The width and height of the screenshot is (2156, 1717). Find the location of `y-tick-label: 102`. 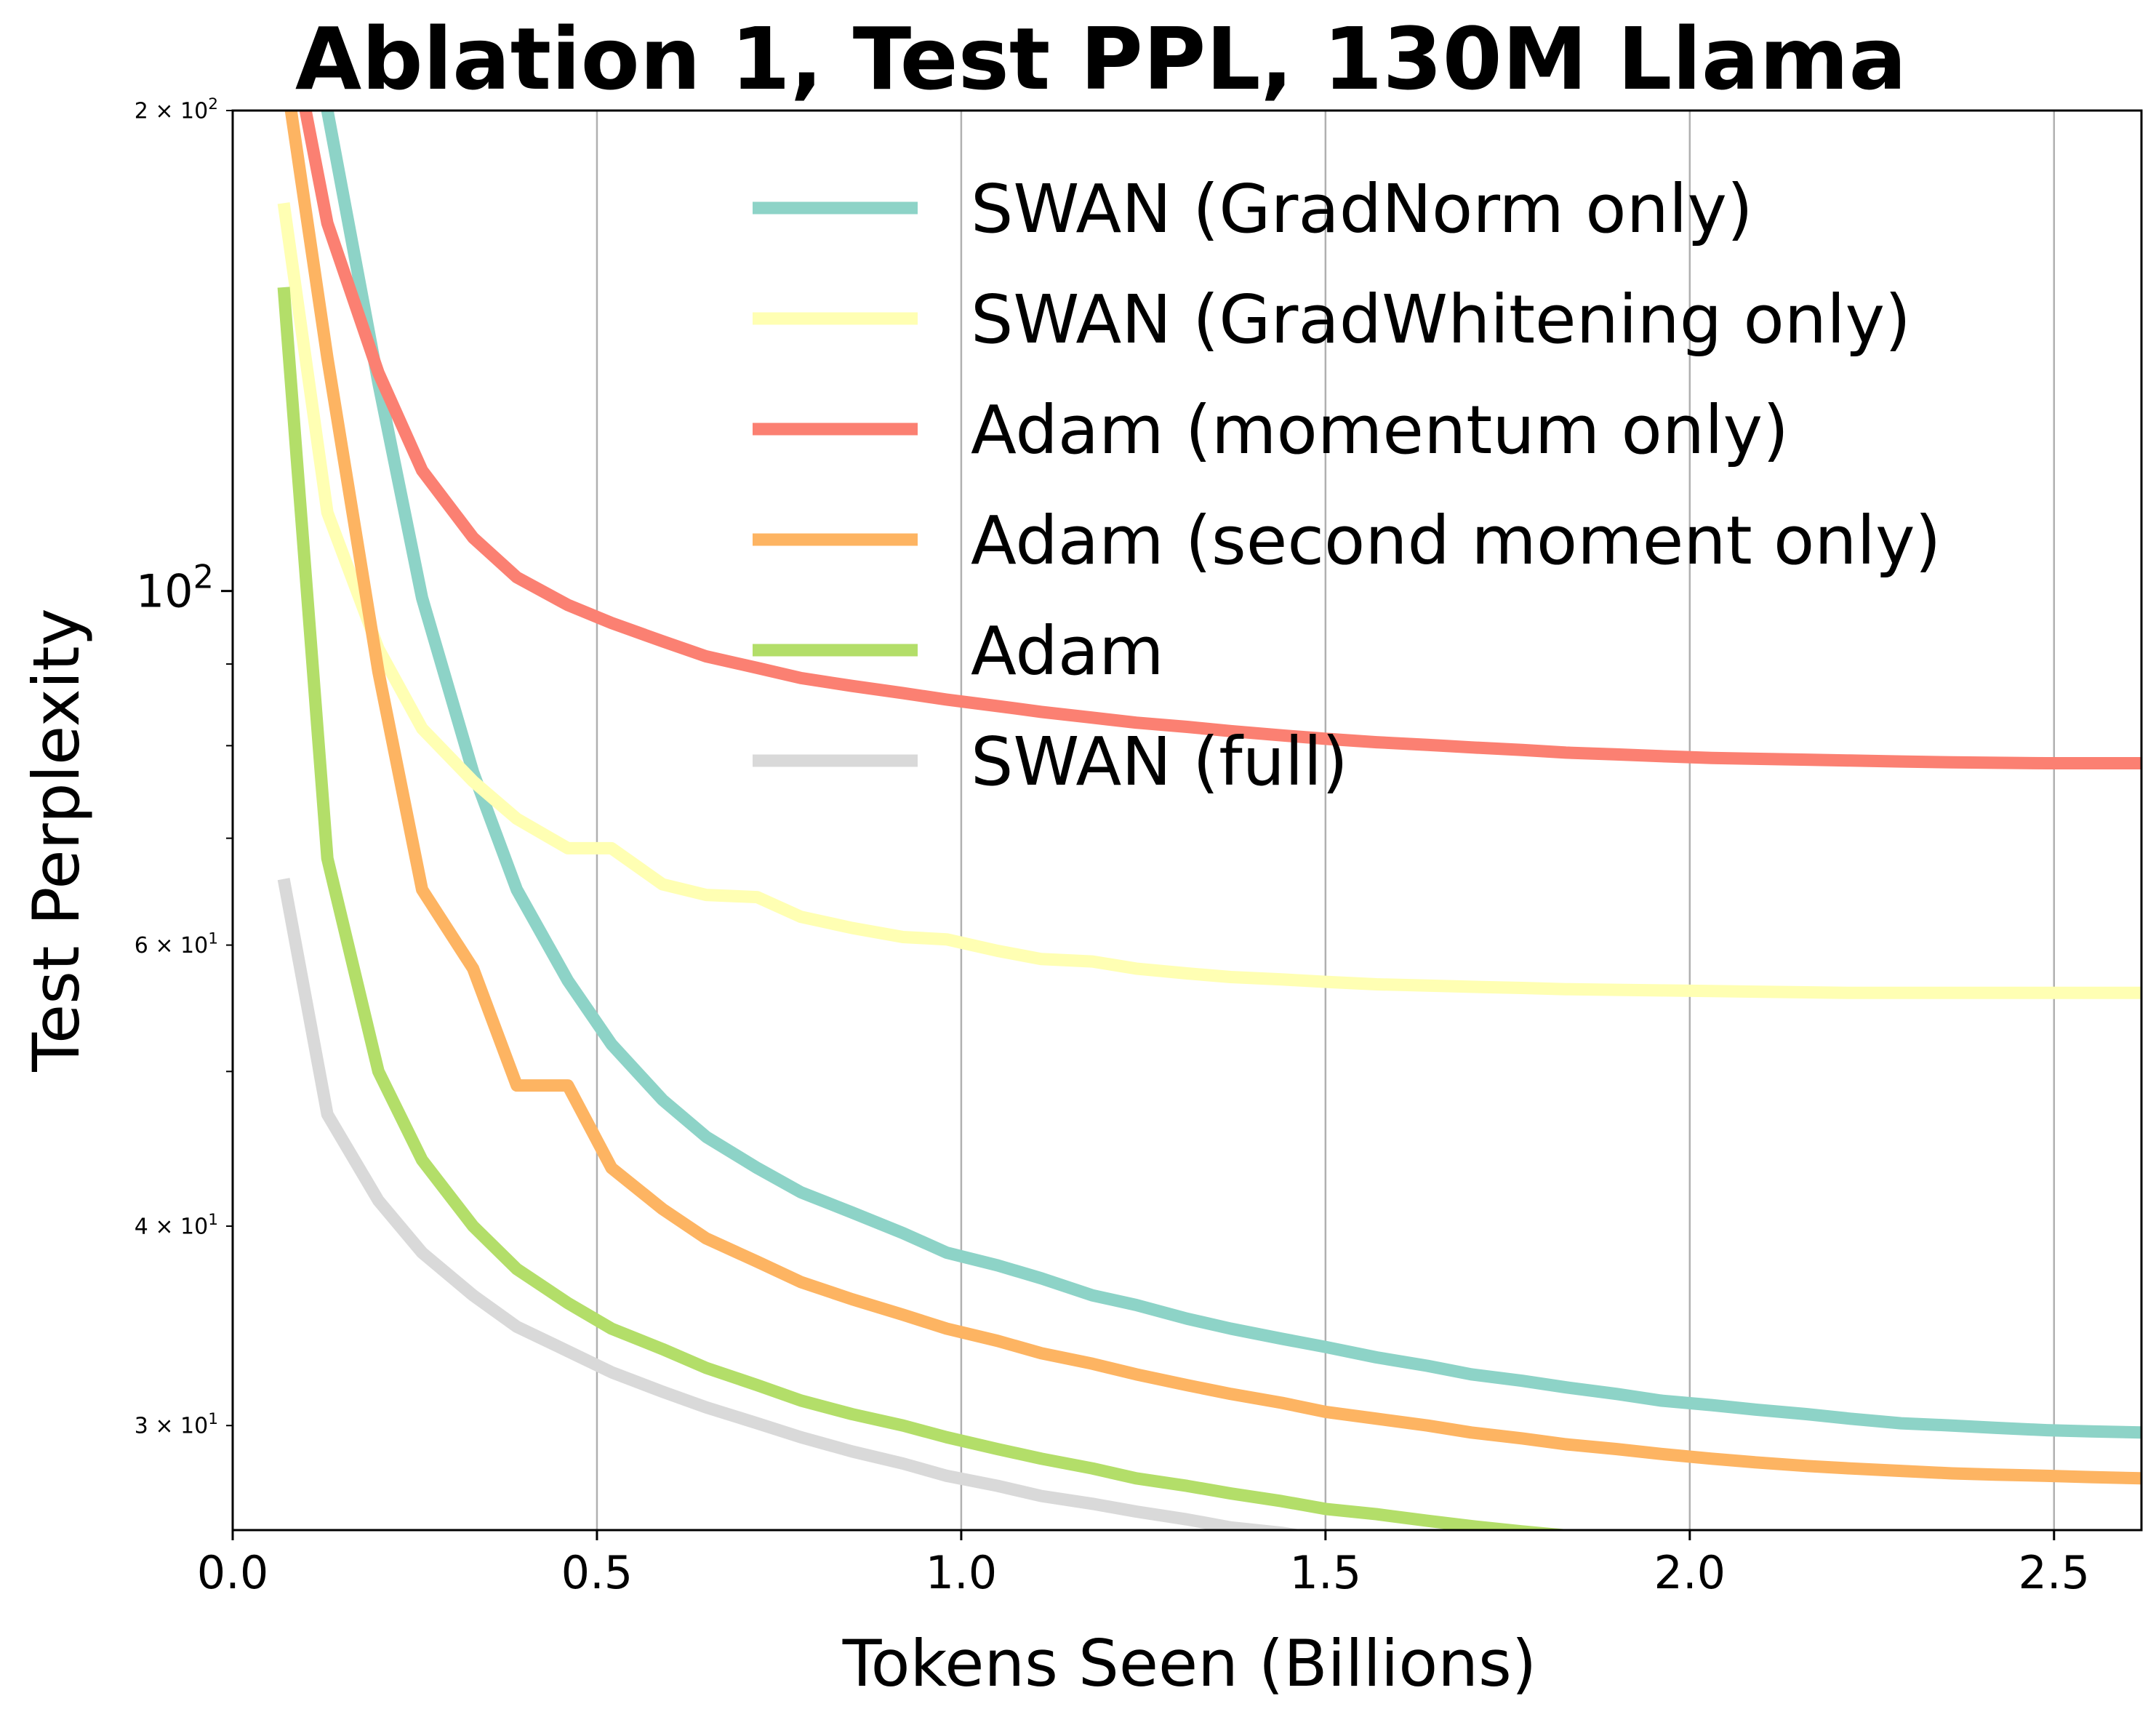

y-tick-label: 102 is located at coordinates (175, 588).